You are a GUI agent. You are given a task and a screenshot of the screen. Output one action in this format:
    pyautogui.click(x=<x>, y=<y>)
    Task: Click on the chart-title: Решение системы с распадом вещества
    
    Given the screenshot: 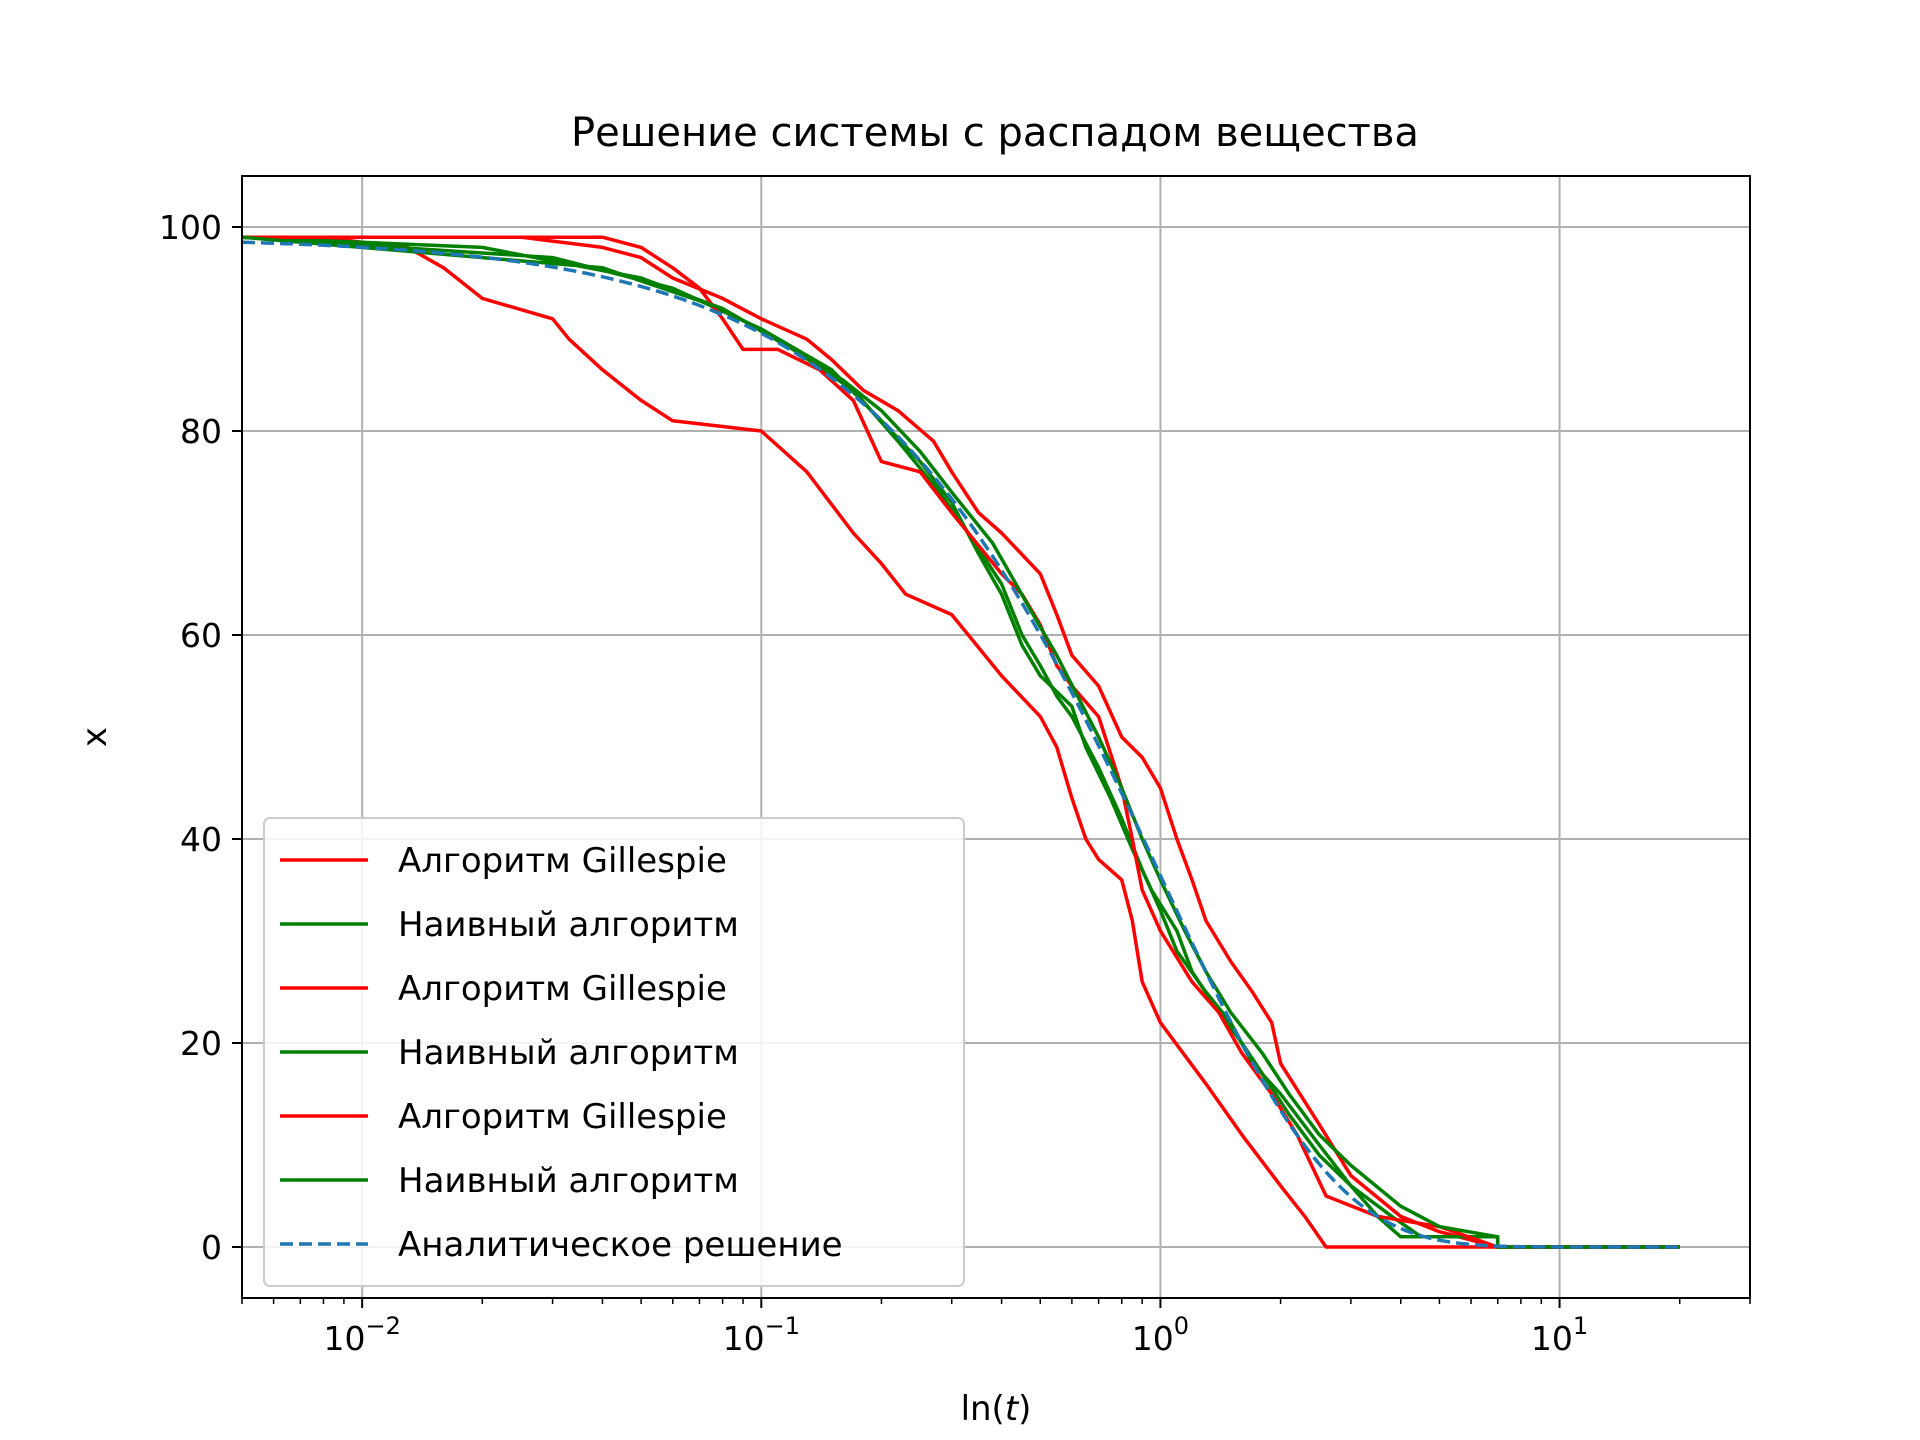 What is the action you would take?
    pyautogui.click(x=995, y=133)
    